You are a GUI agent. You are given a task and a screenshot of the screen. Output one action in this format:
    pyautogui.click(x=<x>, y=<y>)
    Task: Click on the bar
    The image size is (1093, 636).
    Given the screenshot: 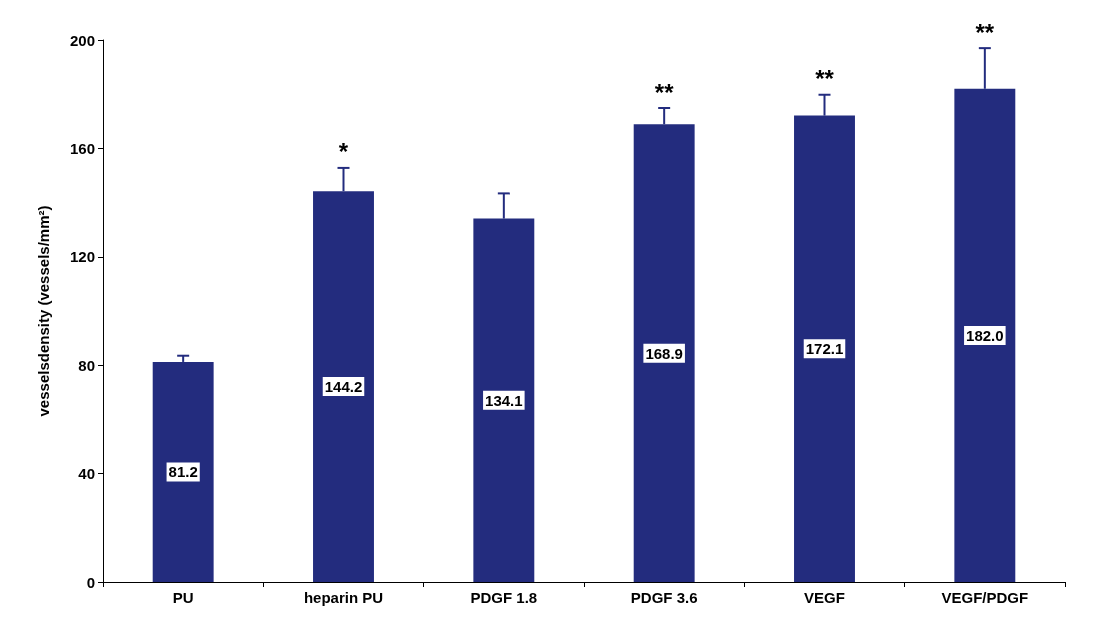 What is the action you would take?
    pyautogui.click(x=183, y=471)
    